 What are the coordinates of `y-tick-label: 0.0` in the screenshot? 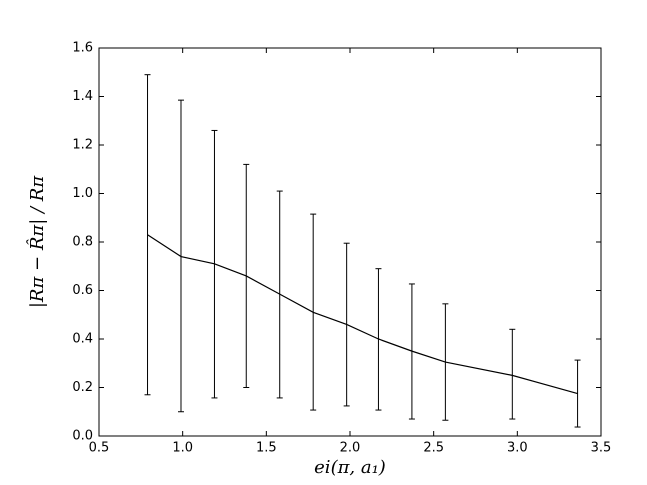 It's located at (82, 436).